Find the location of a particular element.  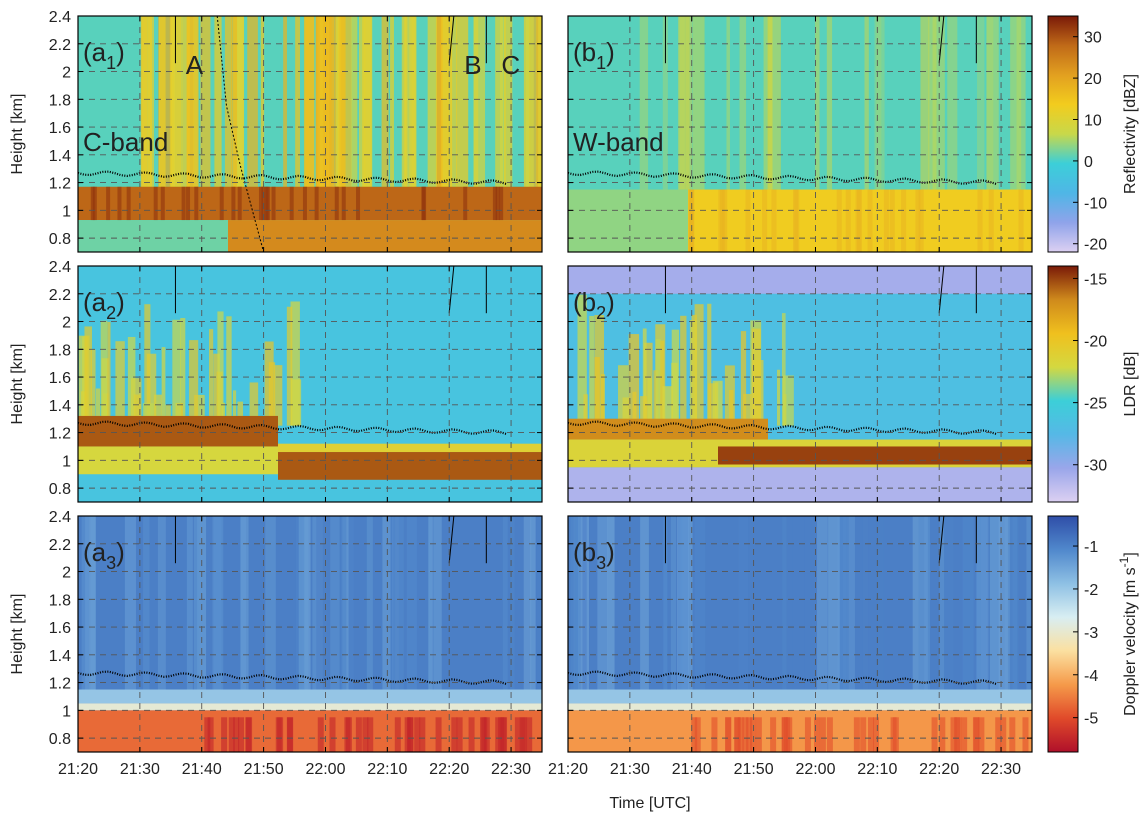

colorbar-tick-label: -15 is located at coordinates (1095, 279).